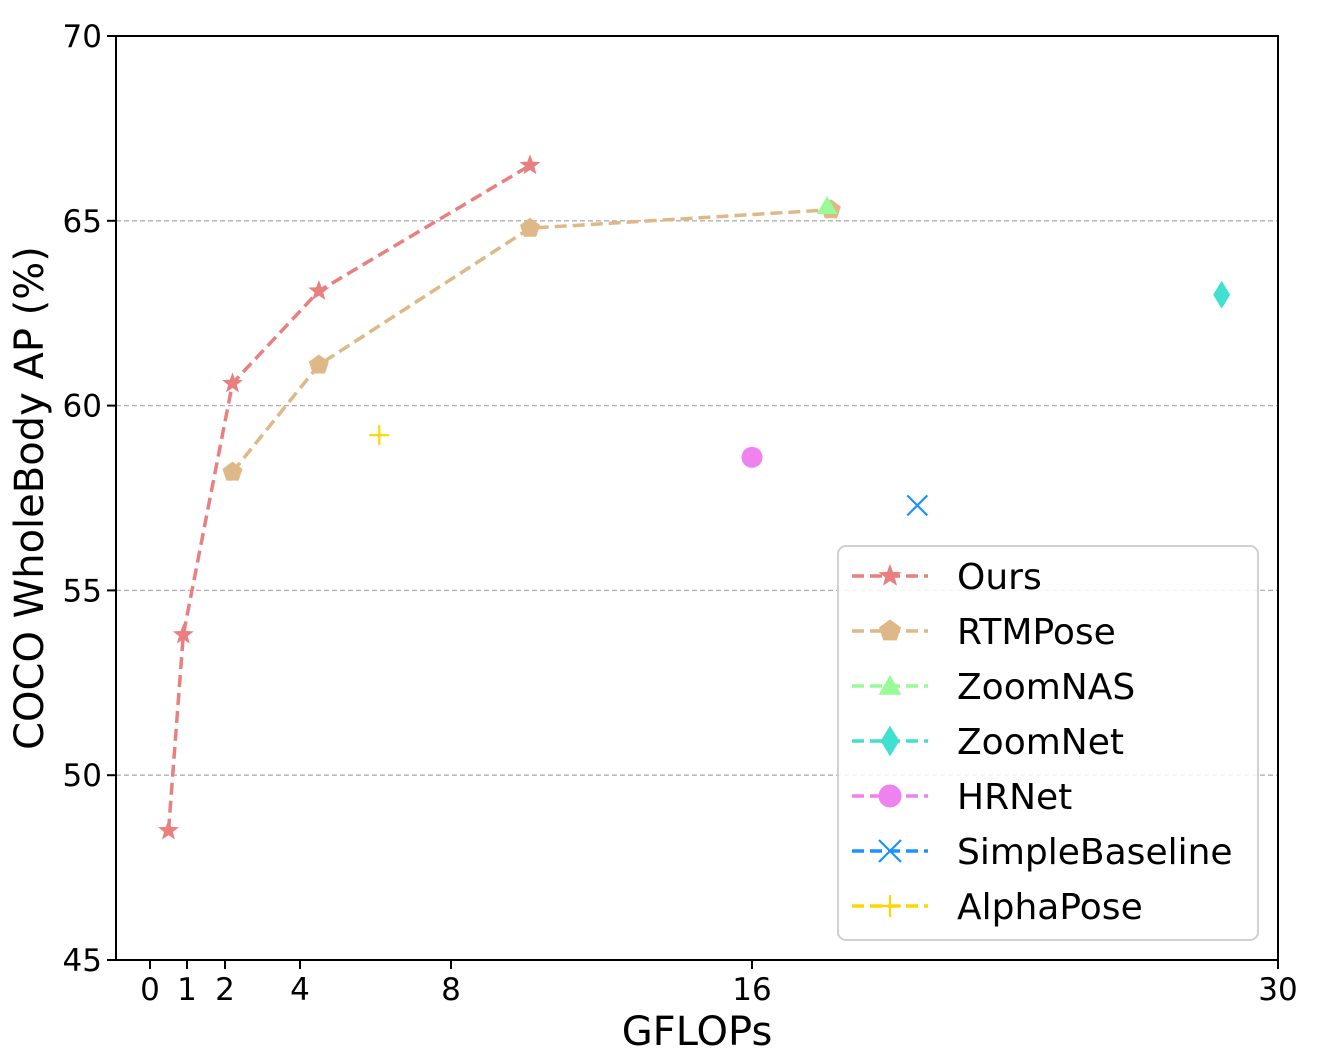  I want to click on legend-item-zoomnas: ZoomNAS, so click(993, 687).